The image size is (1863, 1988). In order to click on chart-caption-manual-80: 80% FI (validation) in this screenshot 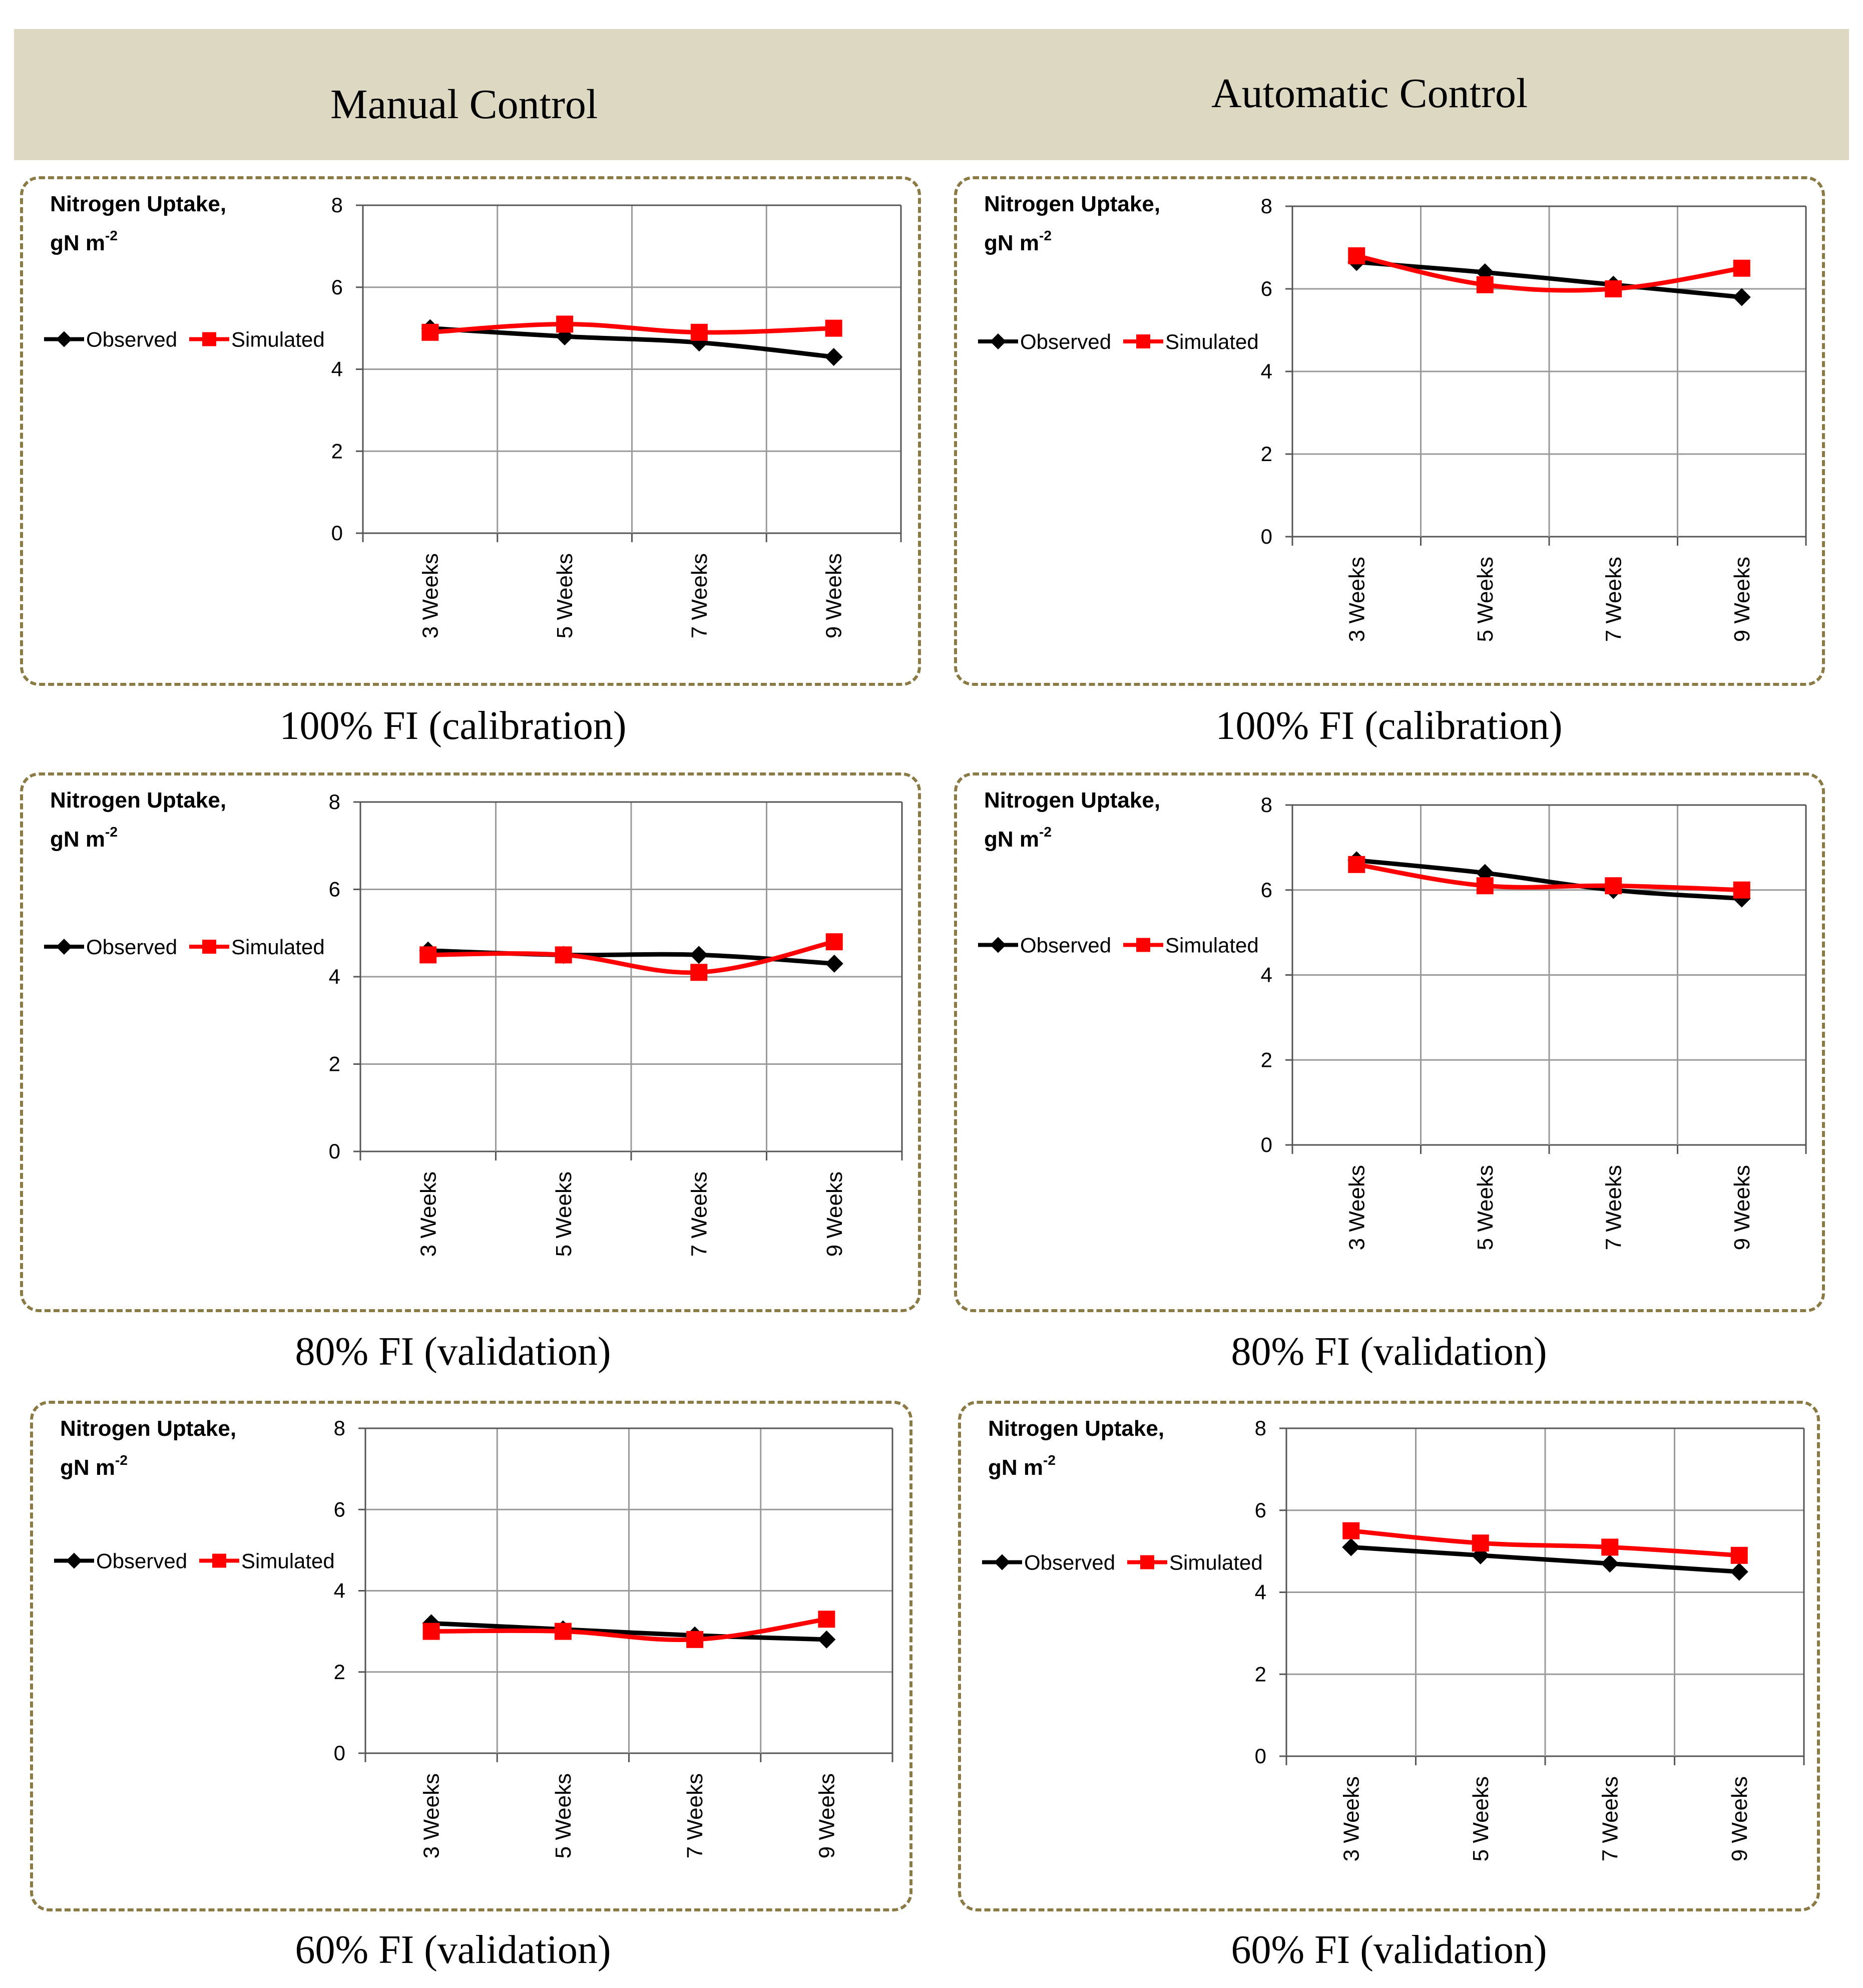, I will do `click(453, 1352)`.